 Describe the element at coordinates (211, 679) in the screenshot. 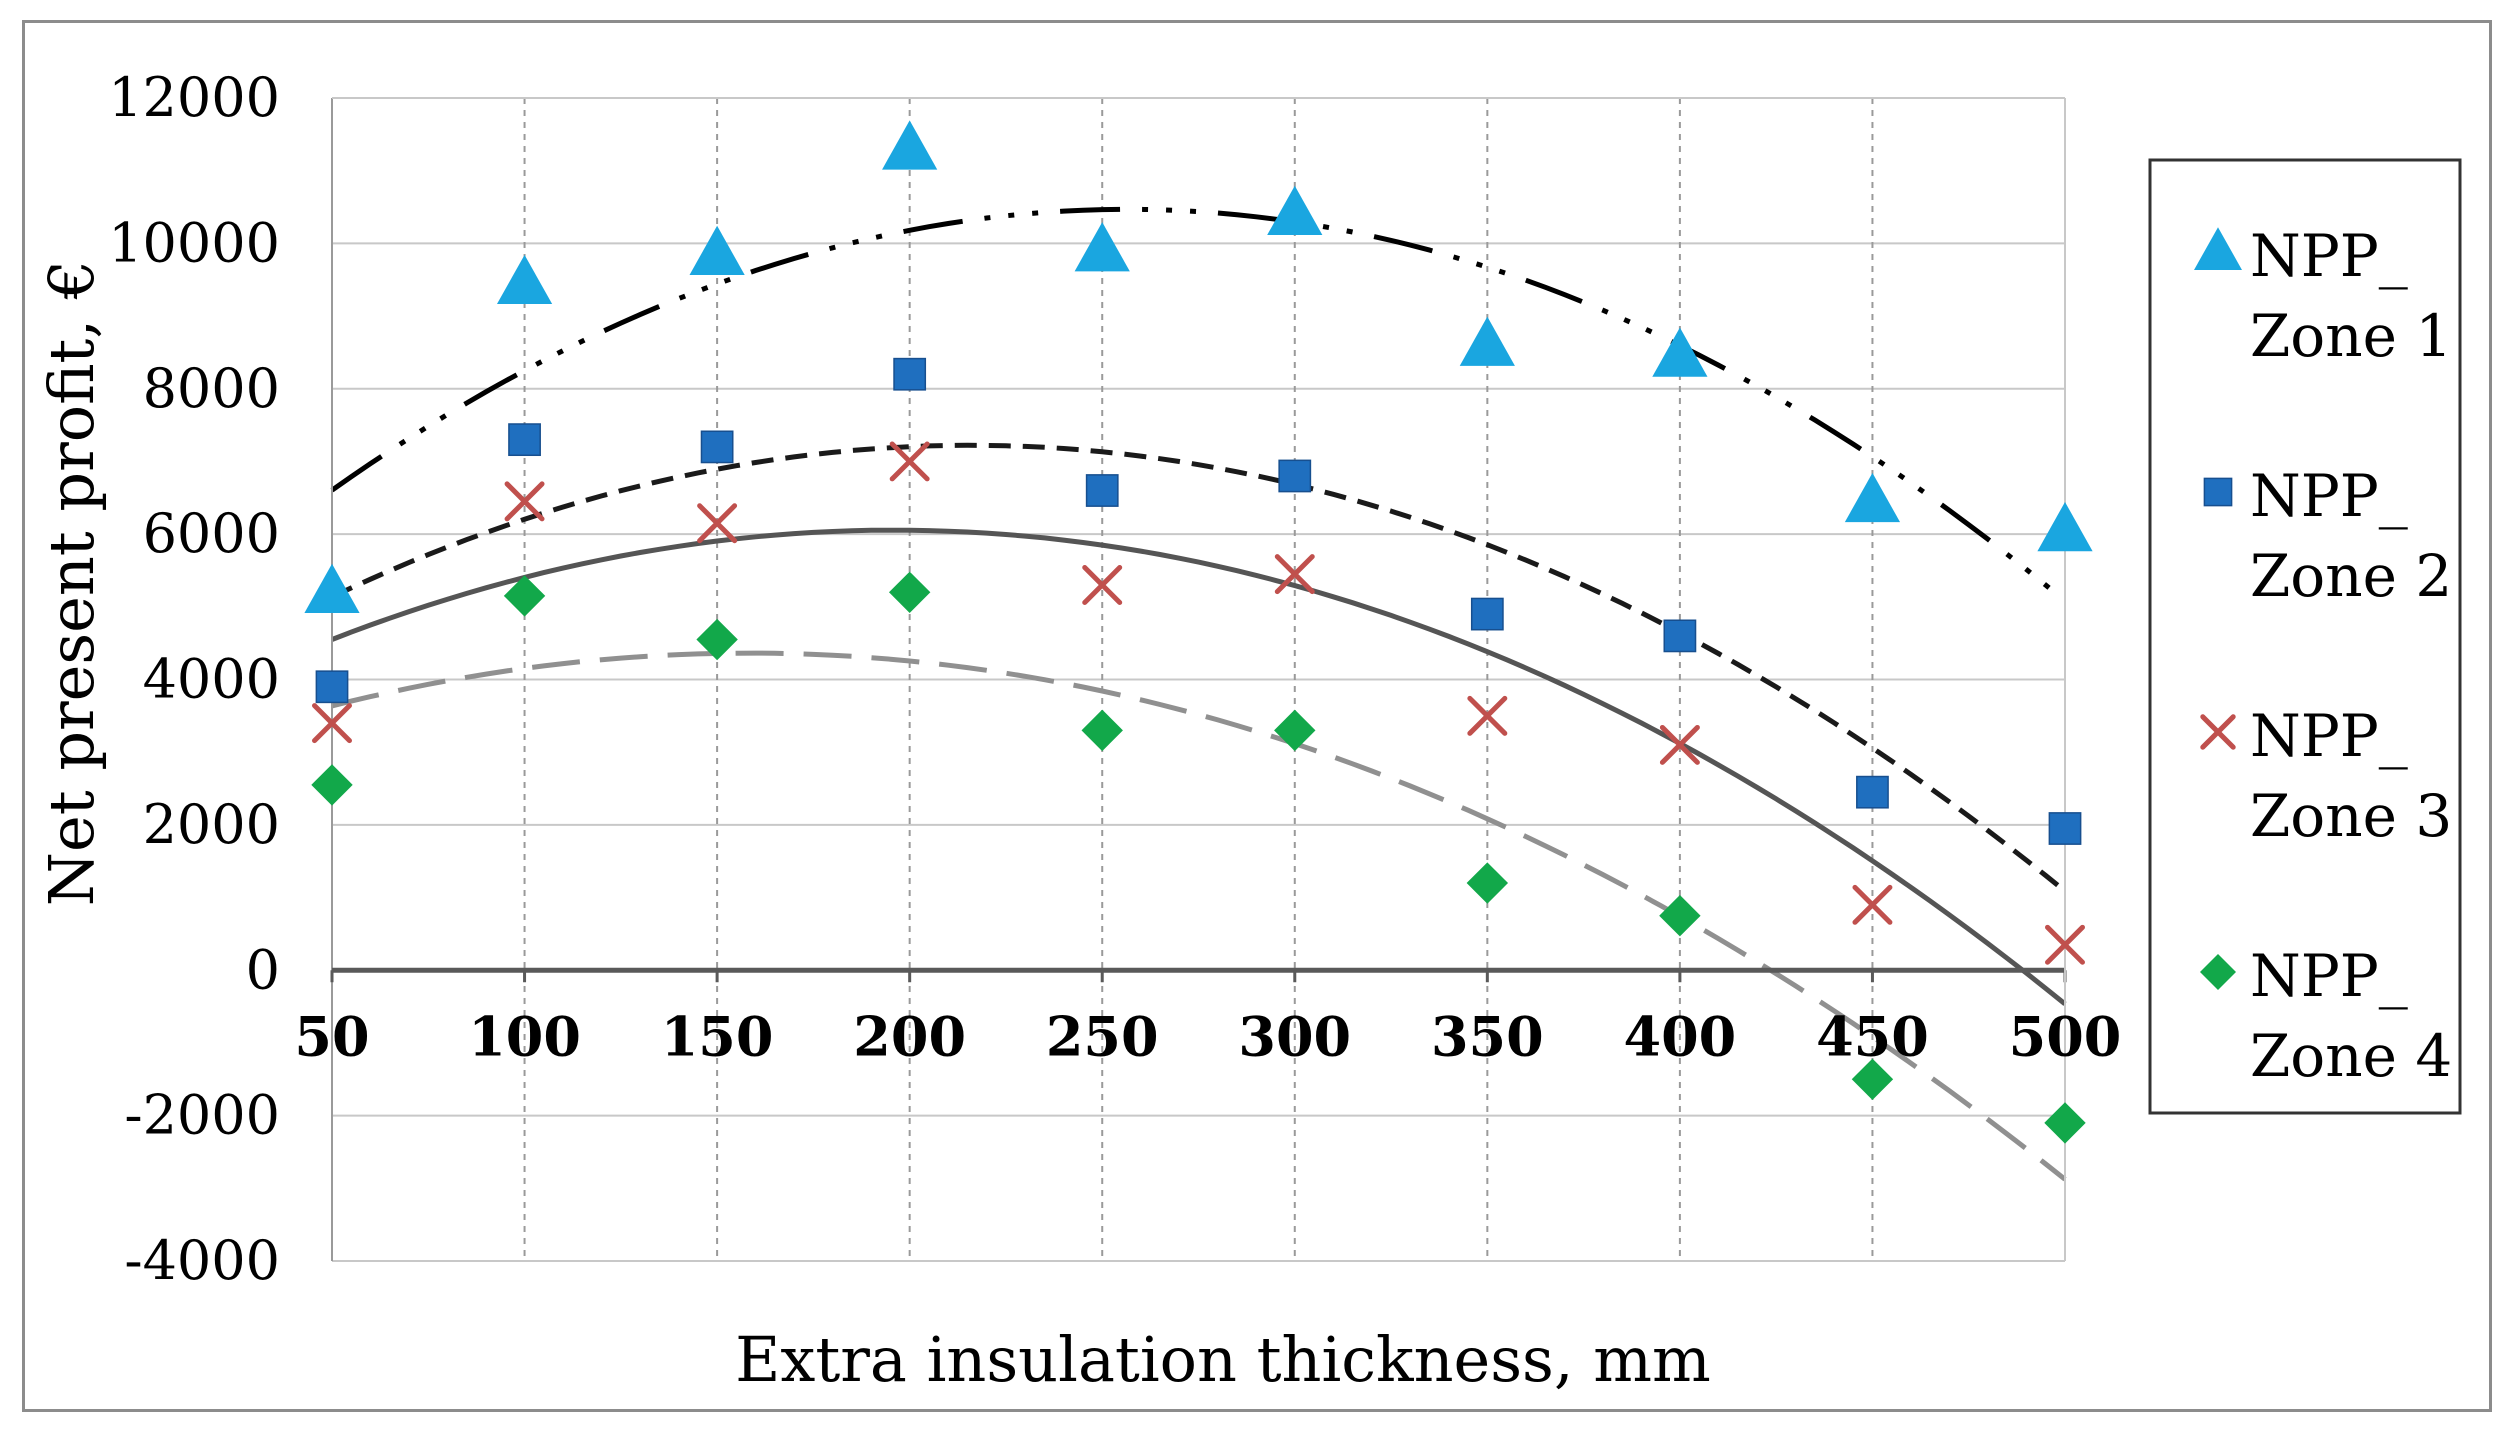

I see `y-tick-label: 4000` at that location.